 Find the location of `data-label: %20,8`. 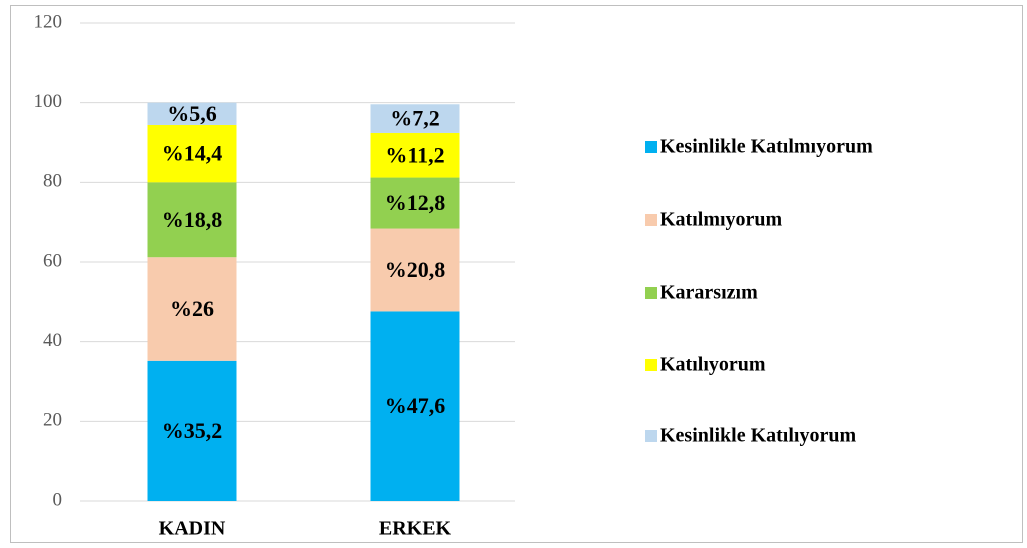

data-label: %20,8 is located at coordinates (415, 269).